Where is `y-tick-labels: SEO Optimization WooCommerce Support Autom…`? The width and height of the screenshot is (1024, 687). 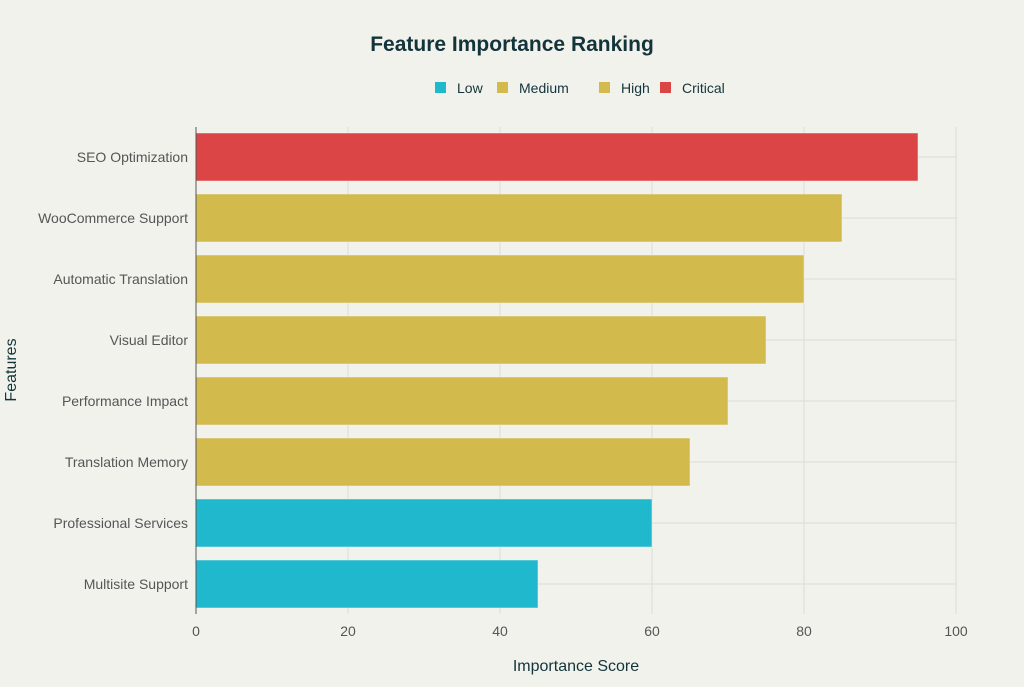
y-tick-labels: SEO Optimization WooCommerce Support Autom… is located at coordinates (113, 370).